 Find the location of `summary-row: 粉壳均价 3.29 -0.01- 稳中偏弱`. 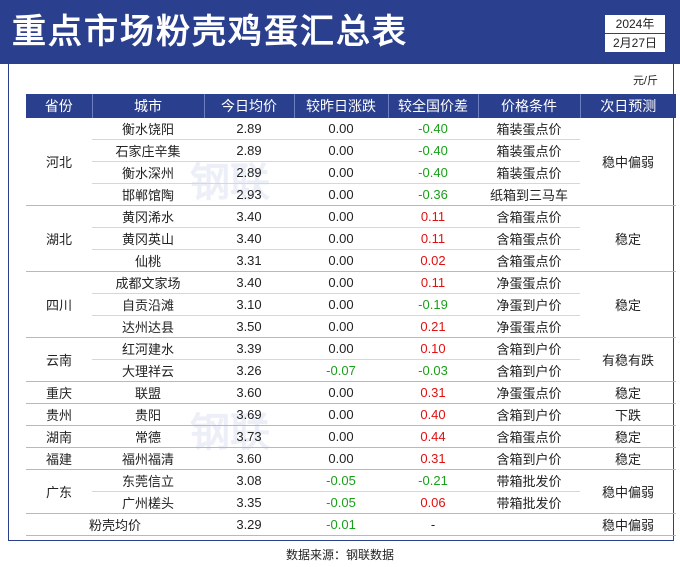

summary-row: 粉壳均价 3.29 -0.01- 稳中偏弱 is located at coordinates (351, 524).